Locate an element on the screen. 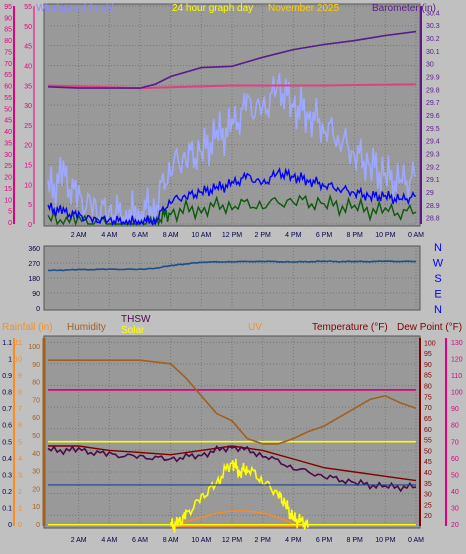 Image resolution: width=466 pixels, height=554 pixels. uv-tick: 1 is located at coordinates (20, 508).